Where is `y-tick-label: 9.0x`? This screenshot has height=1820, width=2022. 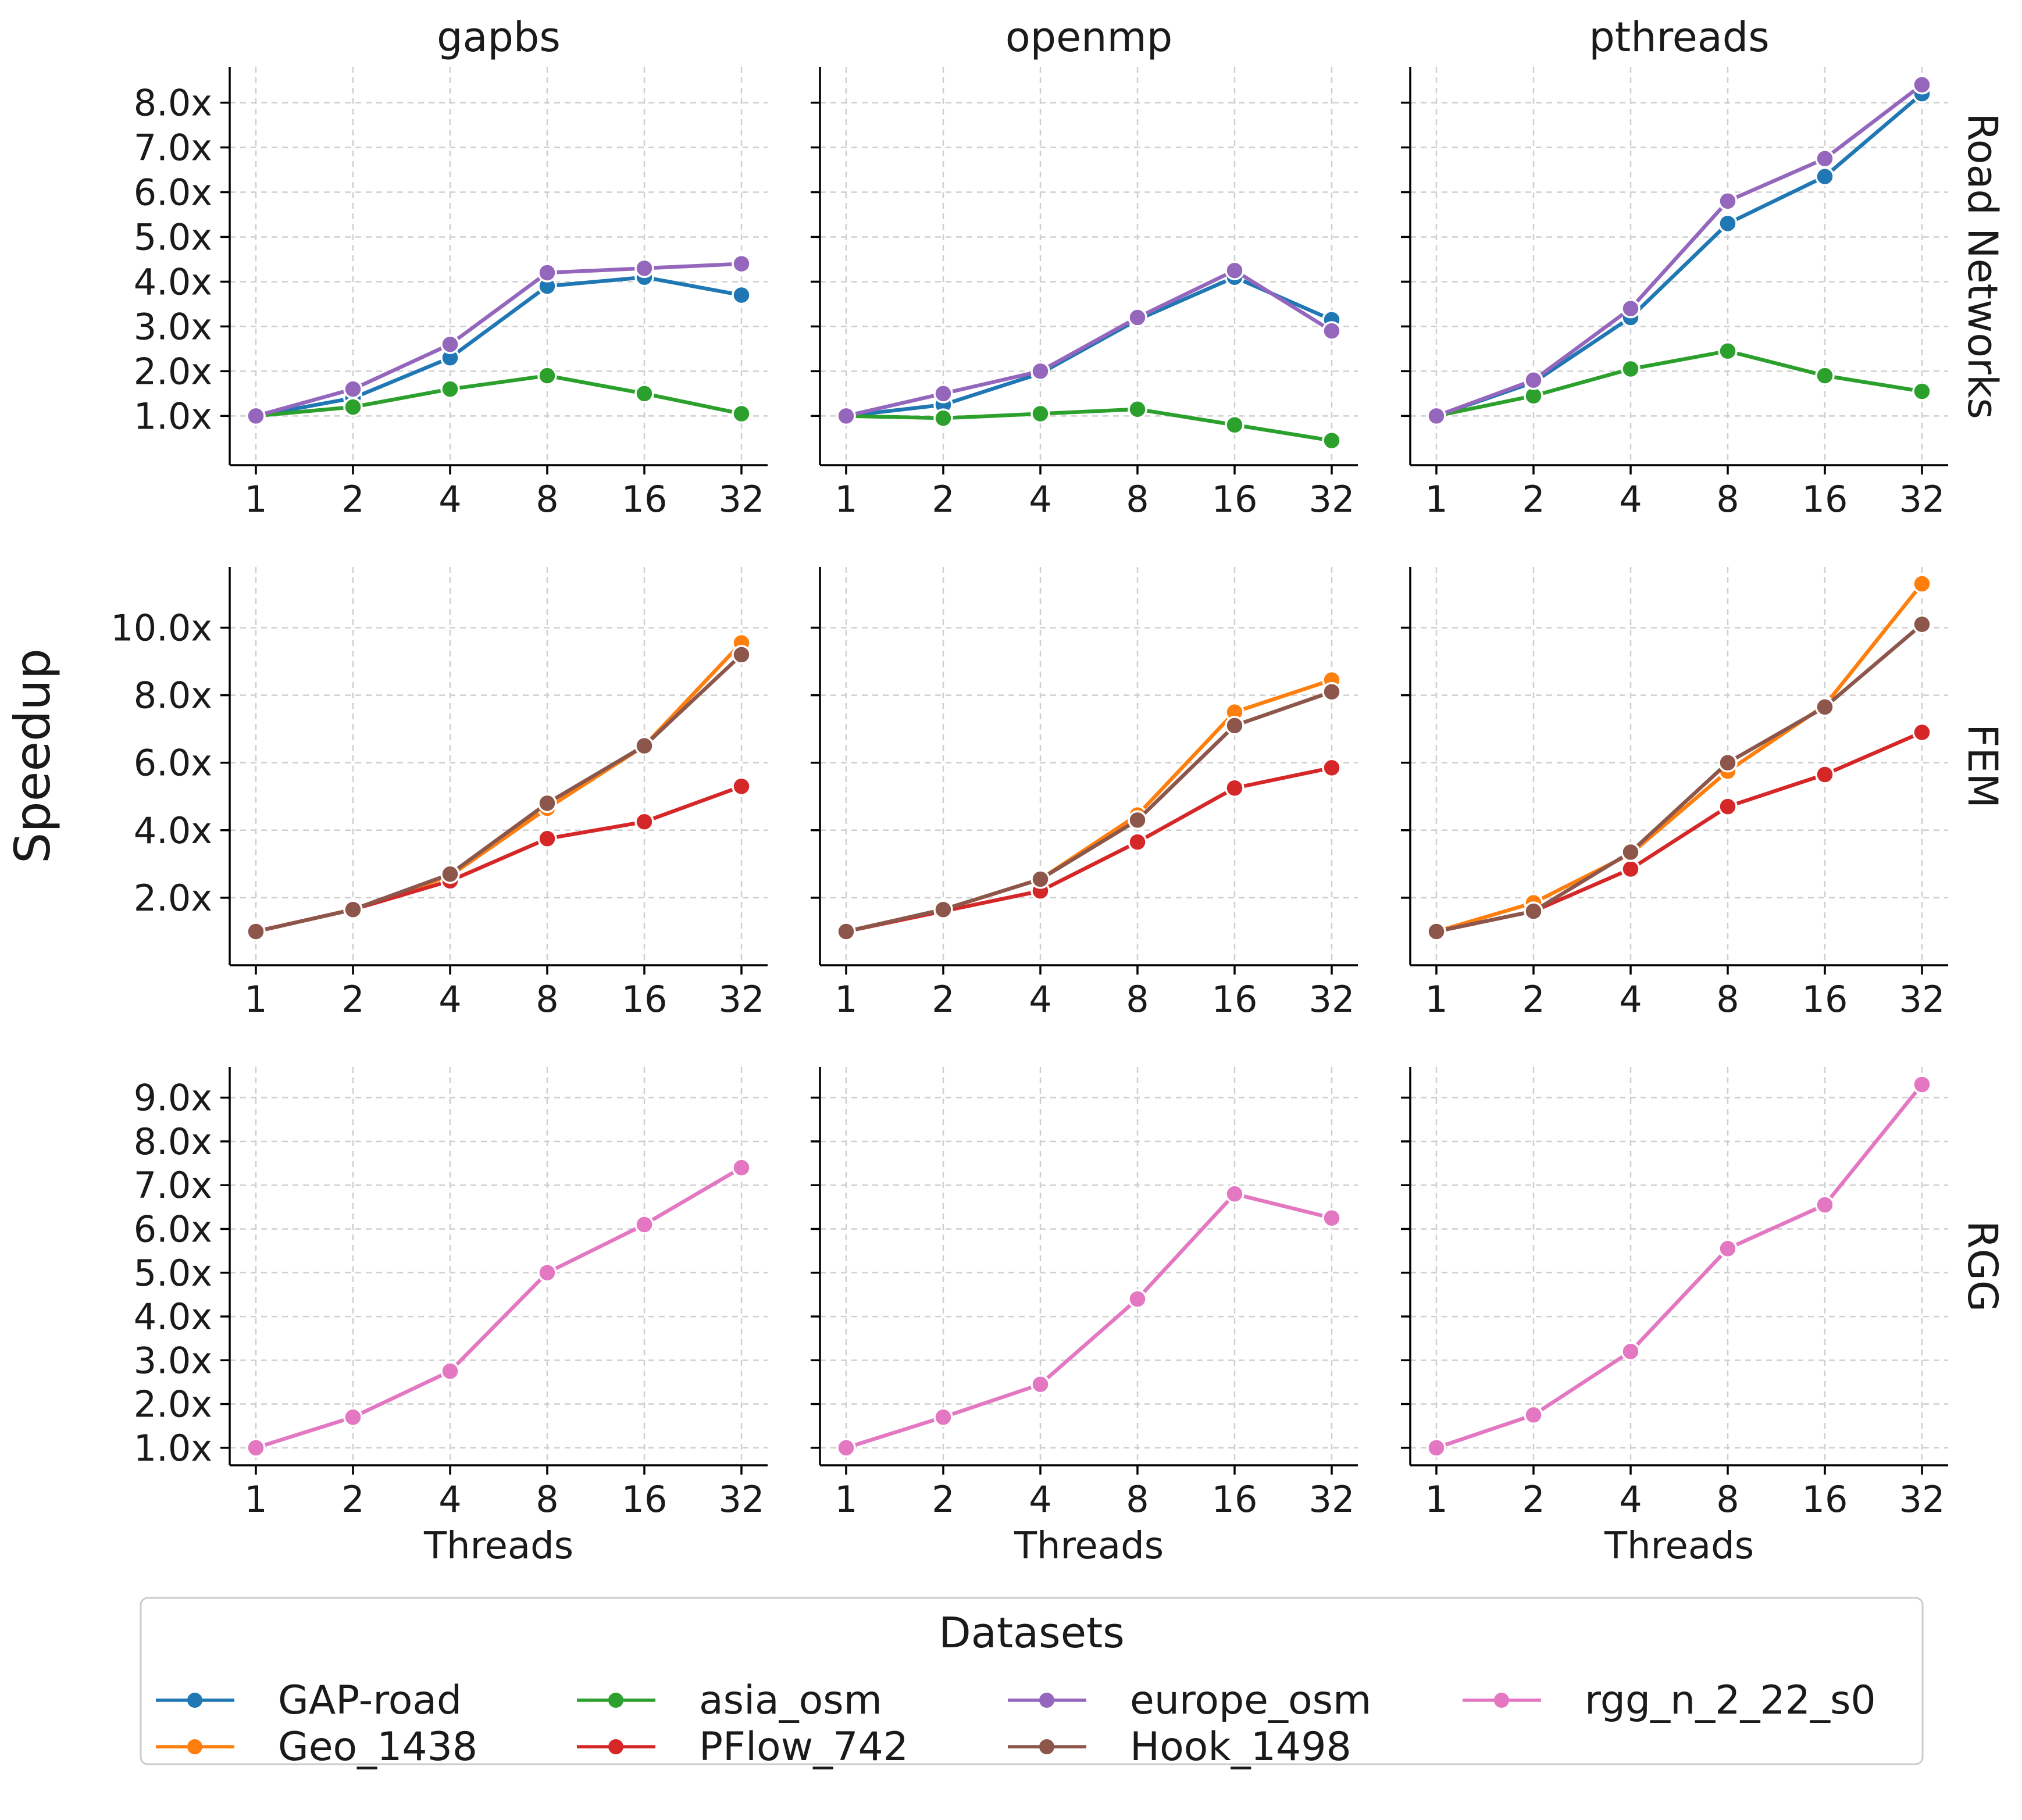
y-tick-label: 9.0x is located at coordinates (173, 1098).